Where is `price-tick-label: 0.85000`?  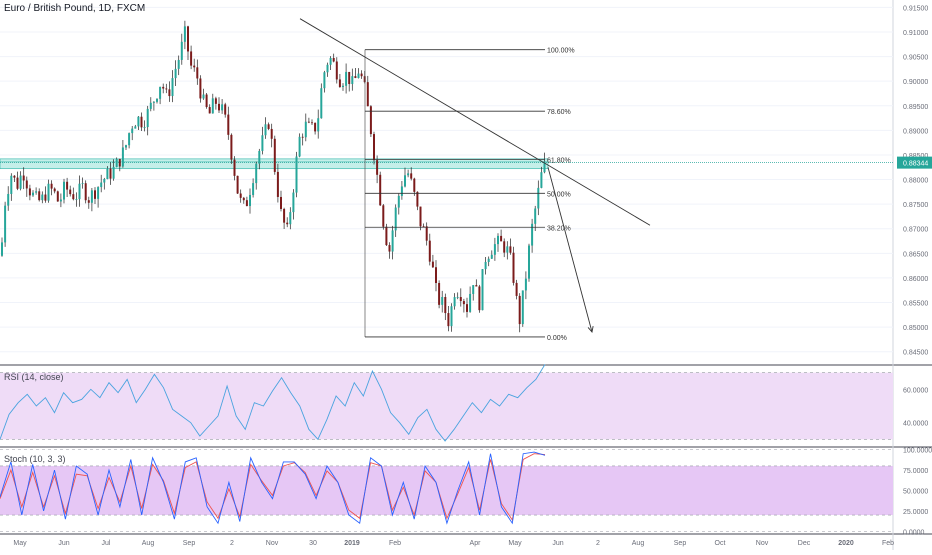 price-tick-label: 0.85000 is located at coordinates (915, 328).